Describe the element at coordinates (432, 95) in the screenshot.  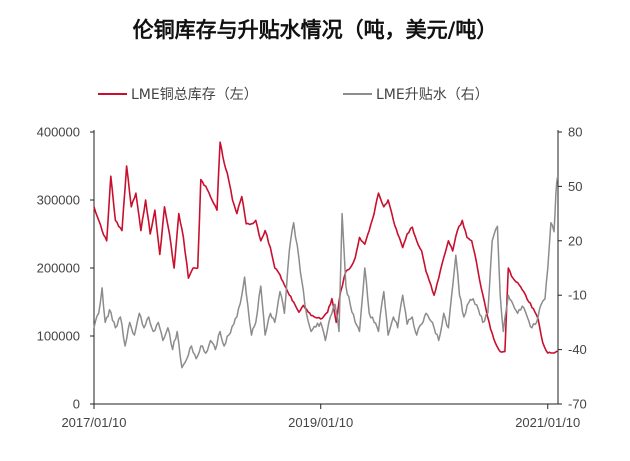
I see `legend-label: LME升贴水（右）` at that location.